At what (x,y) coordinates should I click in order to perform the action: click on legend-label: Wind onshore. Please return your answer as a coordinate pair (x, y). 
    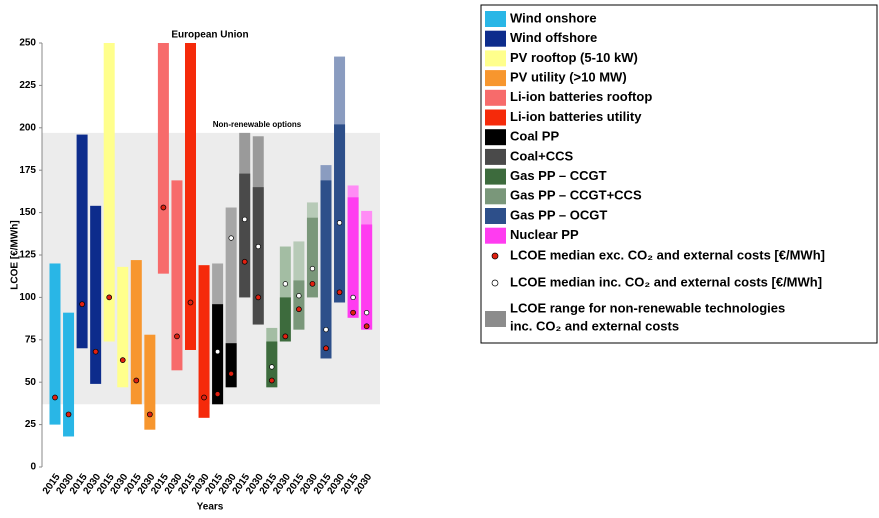
    Looking at the image, I should click on (553, 17).